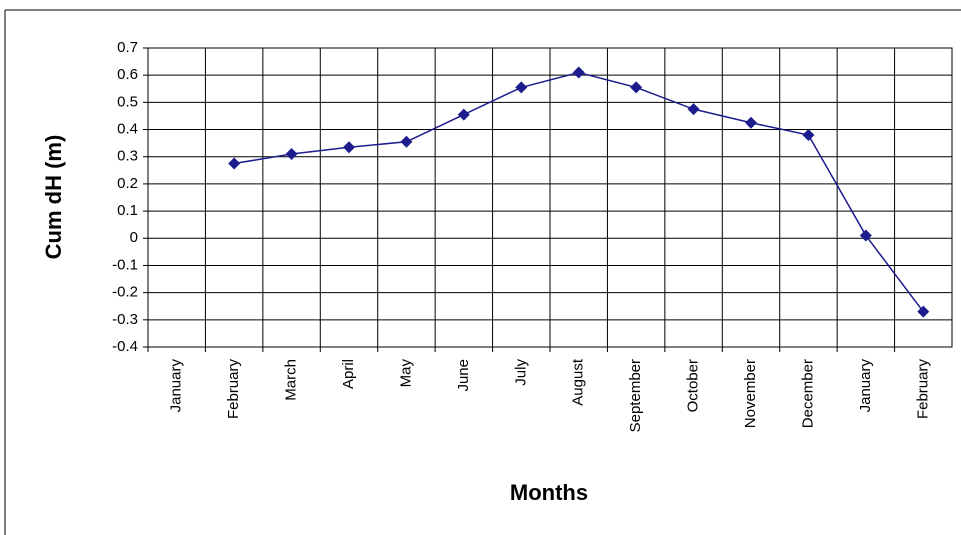 Image resolution: width=961 pixels, height=535 pixels. I want to click on x-tick-label: December, so click(807, 393).